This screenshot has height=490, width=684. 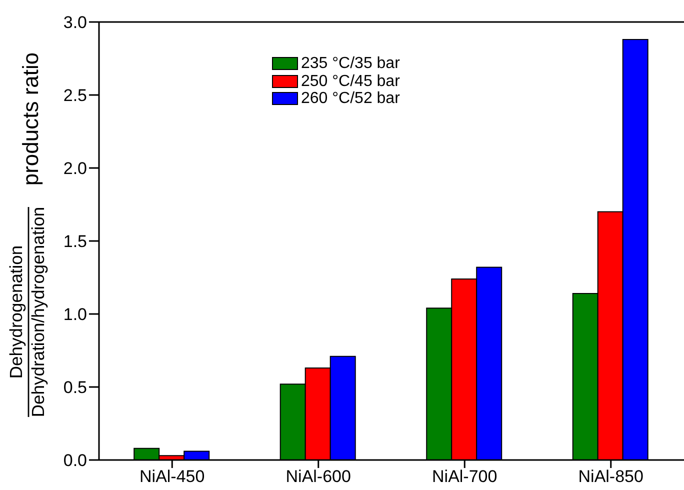 I want to click on x-tick-label: NiAl-450, so click(x=172, y=476).